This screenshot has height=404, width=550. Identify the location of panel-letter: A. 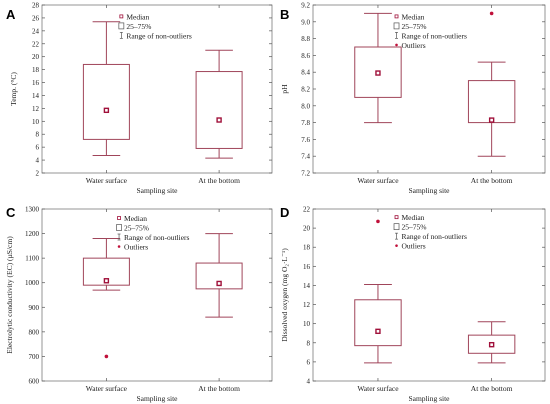
(11, 14).